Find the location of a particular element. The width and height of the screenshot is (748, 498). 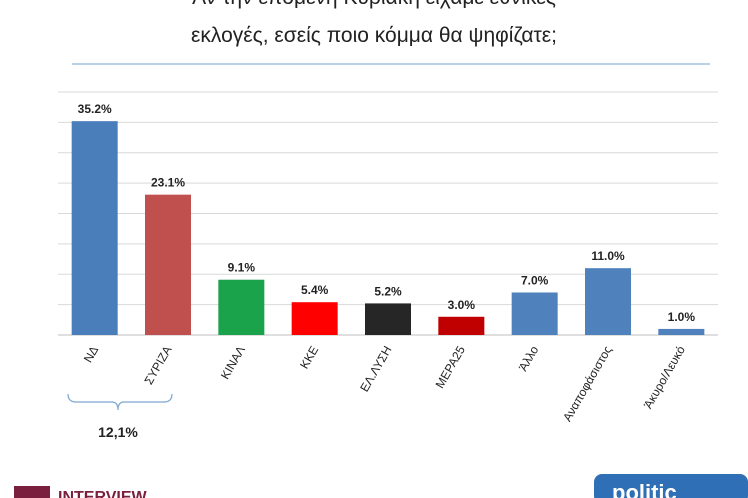

logo-badge is located at coordinates (671, 486).